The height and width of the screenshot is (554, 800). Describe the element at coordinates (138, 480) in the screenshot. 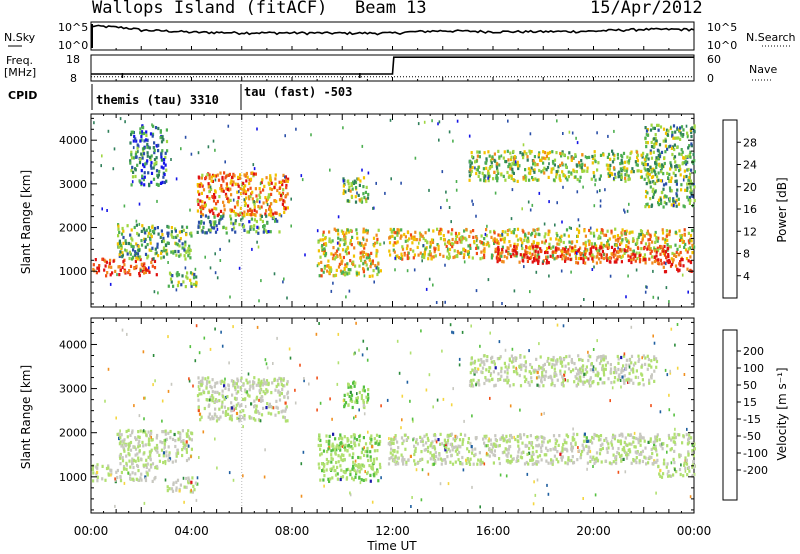

I see `velocity-cell-r0` at that location.